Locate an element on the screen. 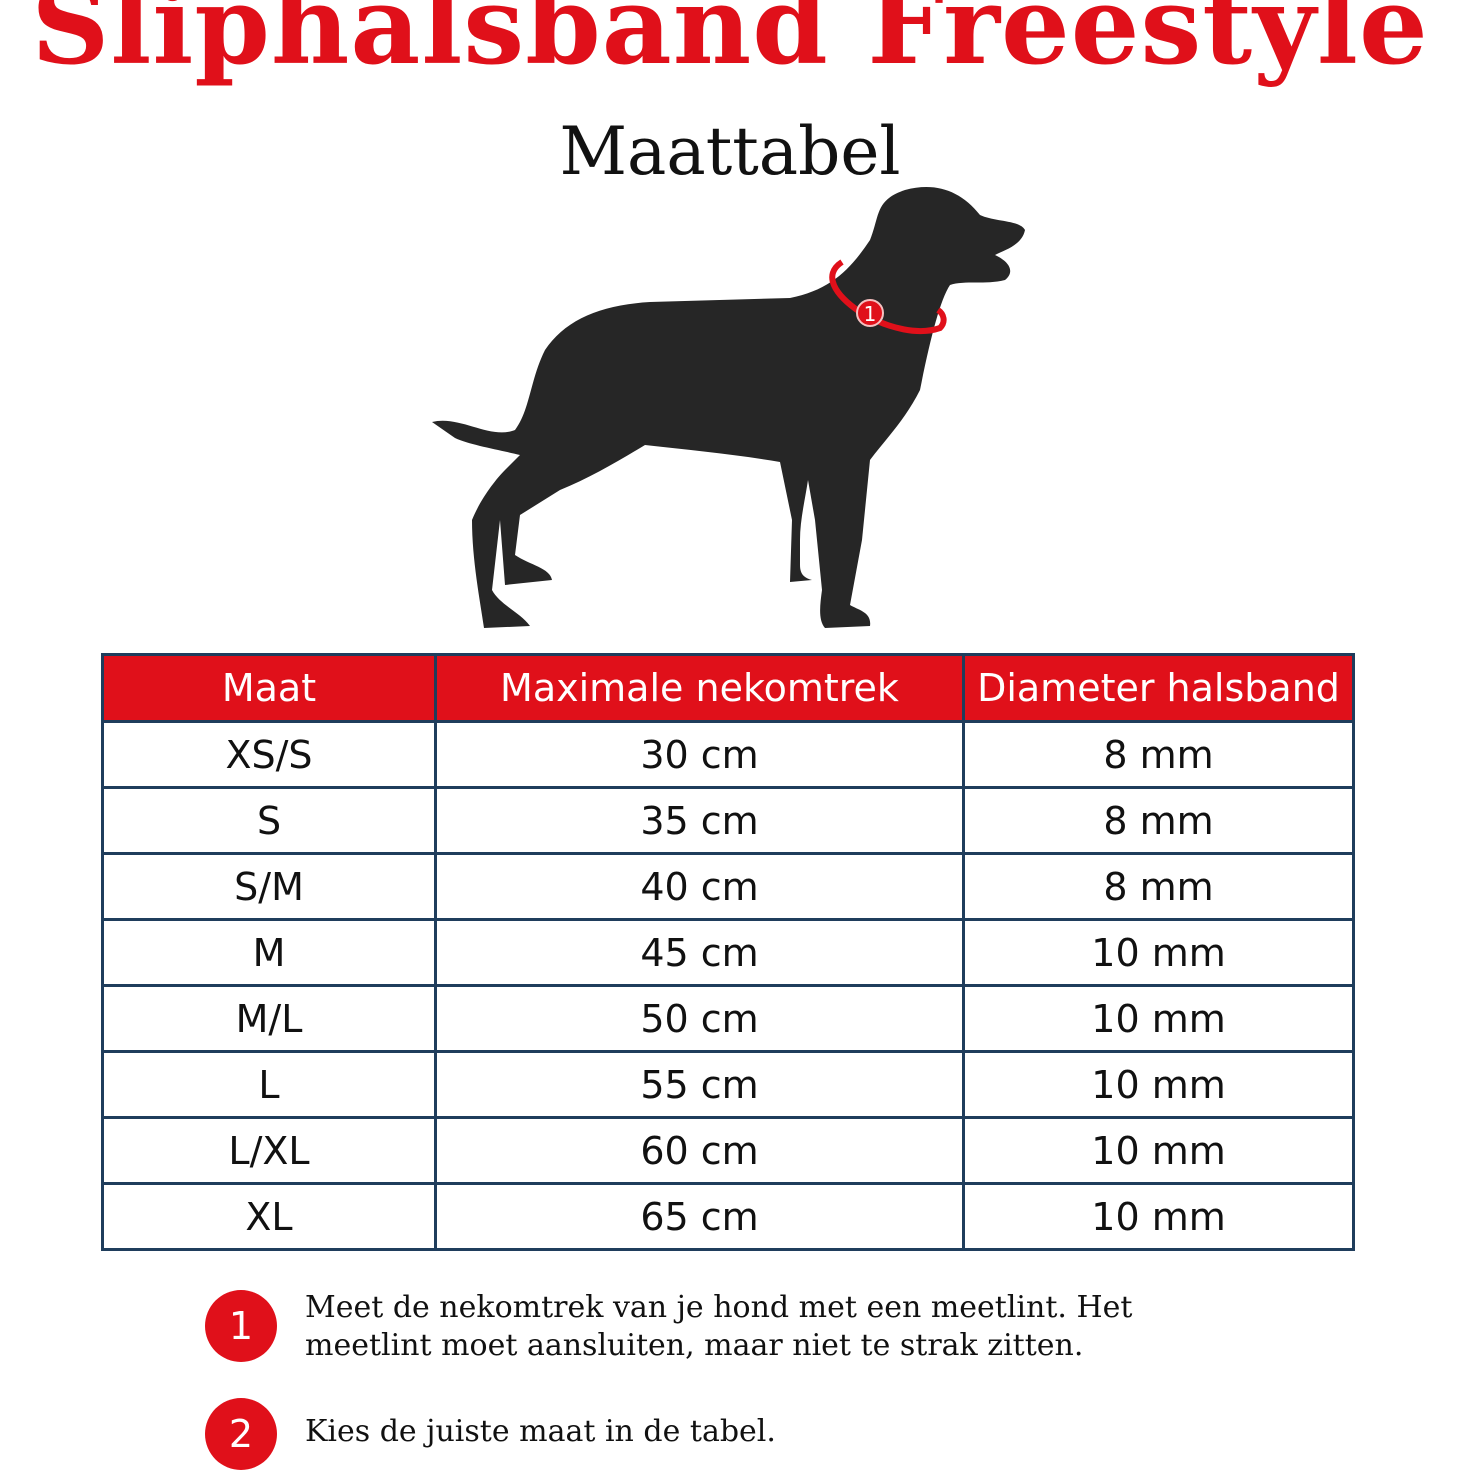 This screenshot has width=1460, height=1470. cell-nekomtrek: 55 cm is located at coordinates (699, 1084).